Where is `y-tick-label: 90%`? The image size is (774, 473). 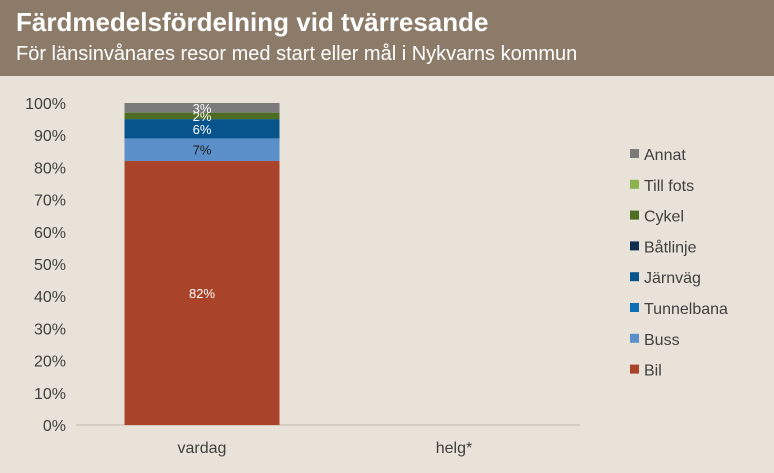 y-tick-label: 90% is located at coordinates (50, 136).